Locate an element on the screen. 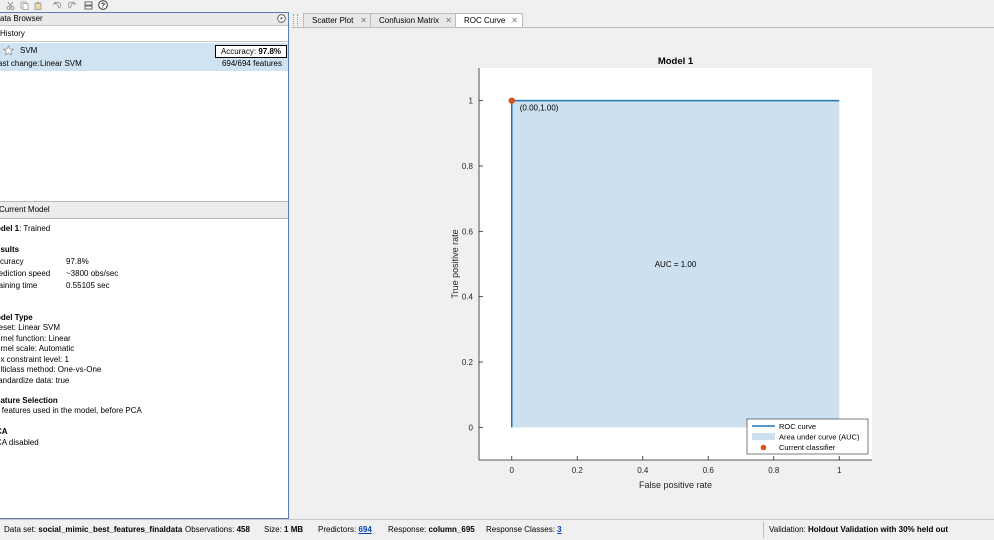 The width and height of the screenshot is (994, 540). tab-label: ROC Curve is located at coordinates (485, 20).